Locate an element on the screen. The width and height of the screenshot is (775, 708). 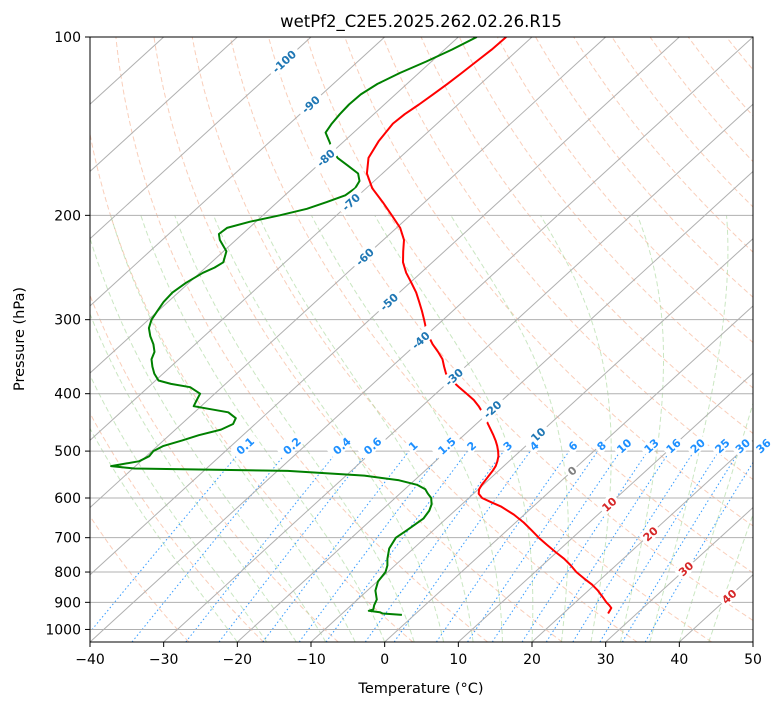
y-tick-label: 800 is located at coordinates (67, 573).